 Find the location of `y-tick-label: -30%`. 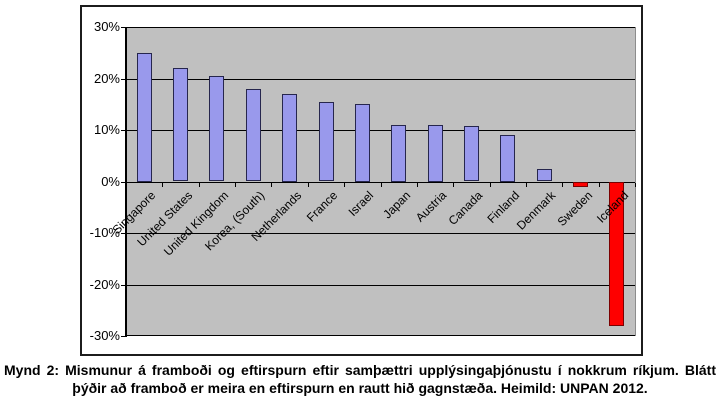

y-tick-label: -30% is located at coordinates (104, 335).